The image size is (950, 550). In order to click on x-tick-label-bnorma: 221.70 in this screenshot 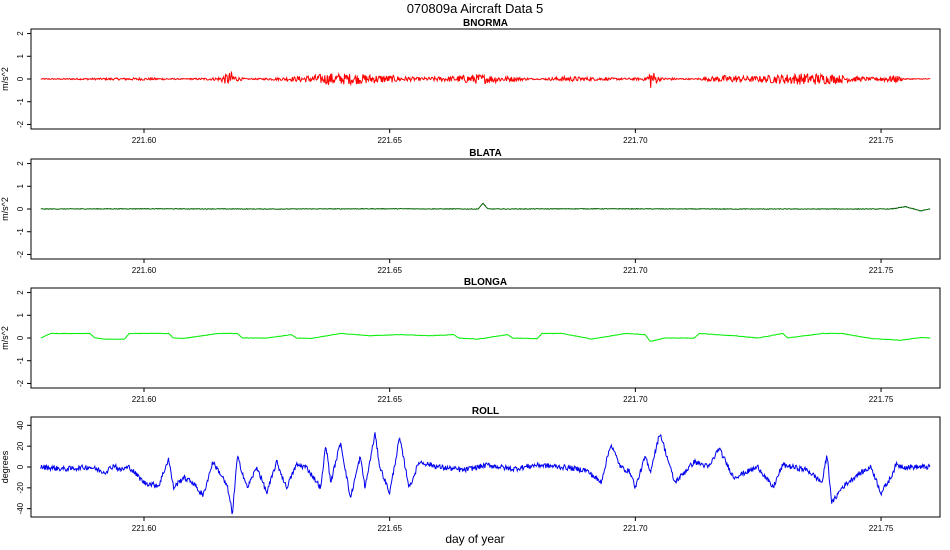, I will do `click(635, 140)`.